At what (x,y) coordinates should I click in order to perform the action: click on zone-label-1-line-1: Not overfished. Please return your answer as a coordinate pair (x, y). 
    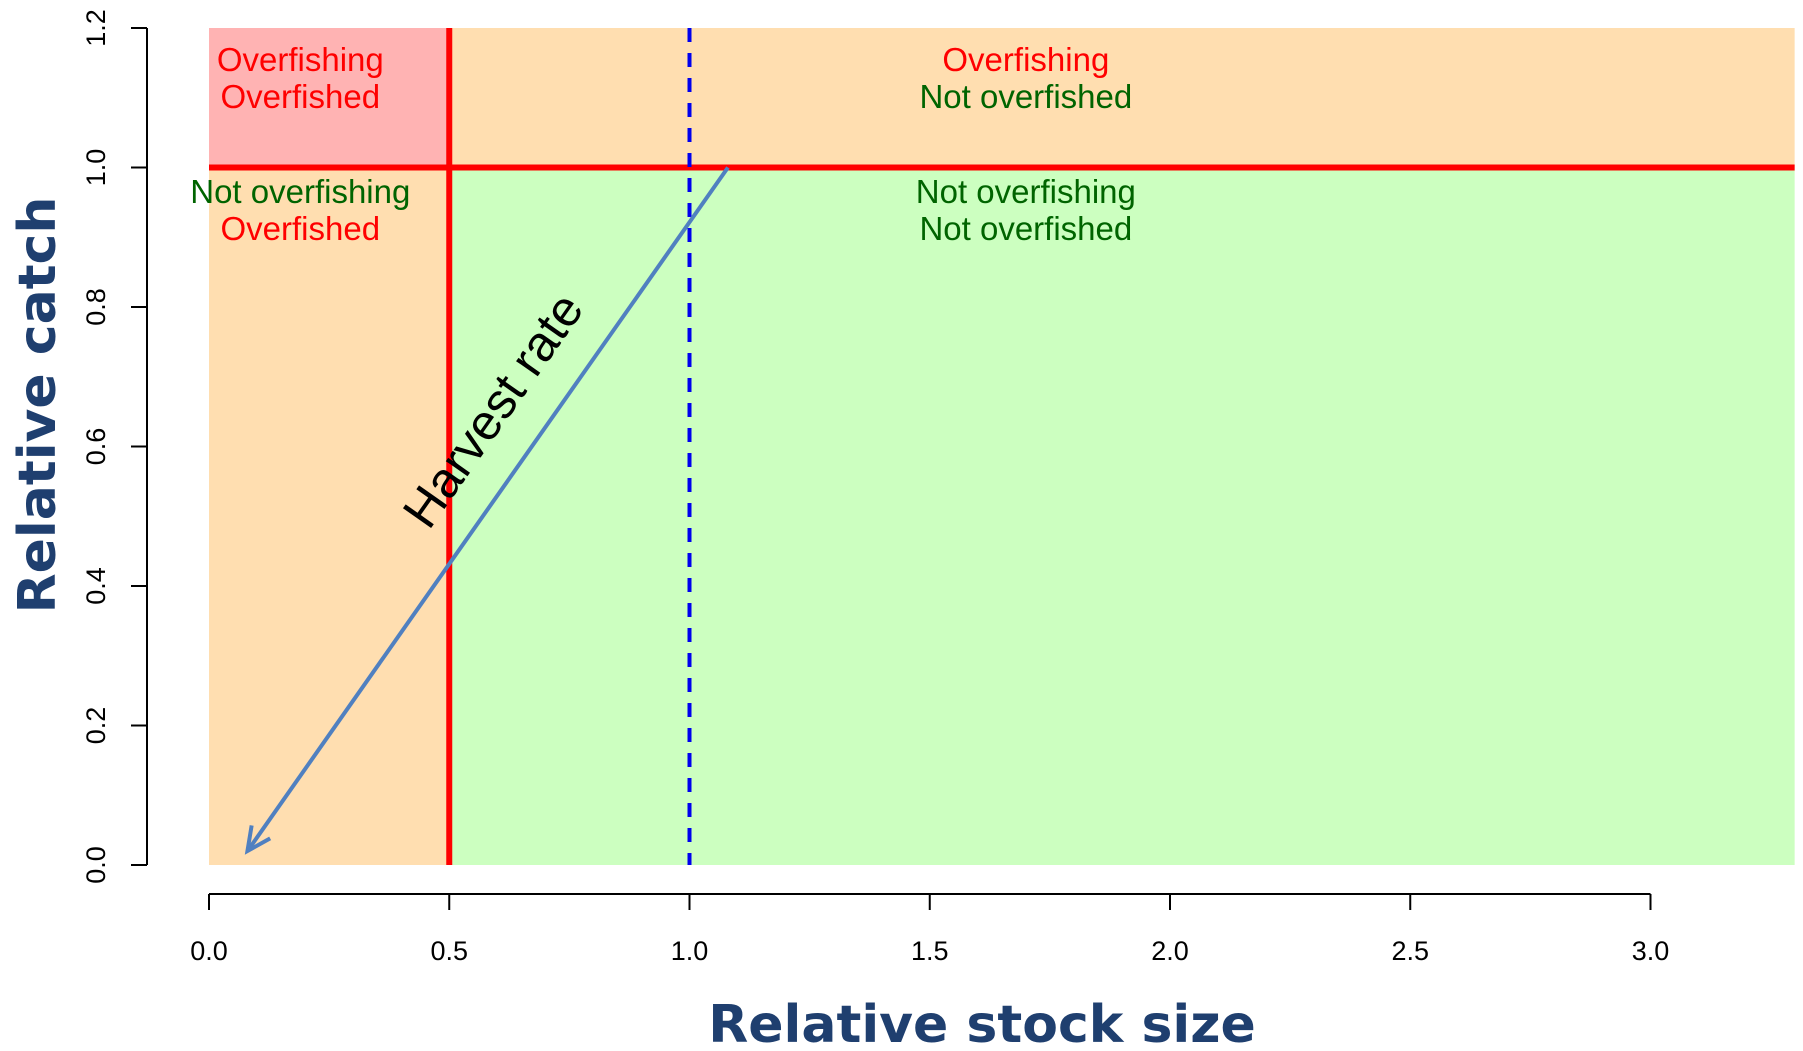
    Looking at the image, I should click on (1025, 96).